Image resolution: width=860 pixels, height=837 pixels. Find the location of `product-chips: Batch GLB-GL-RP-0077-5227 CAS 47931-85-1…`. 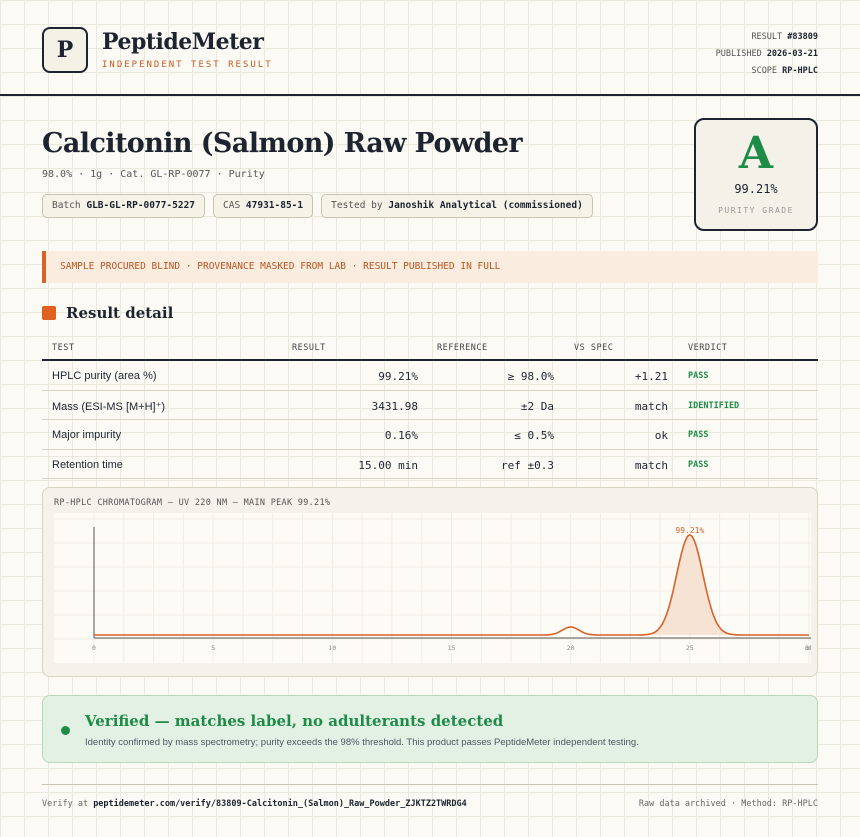

product-chips: Batch GLB-GL-RP-0077-5227 CAS 47931-85-1… is located at coordinates (317, 206).